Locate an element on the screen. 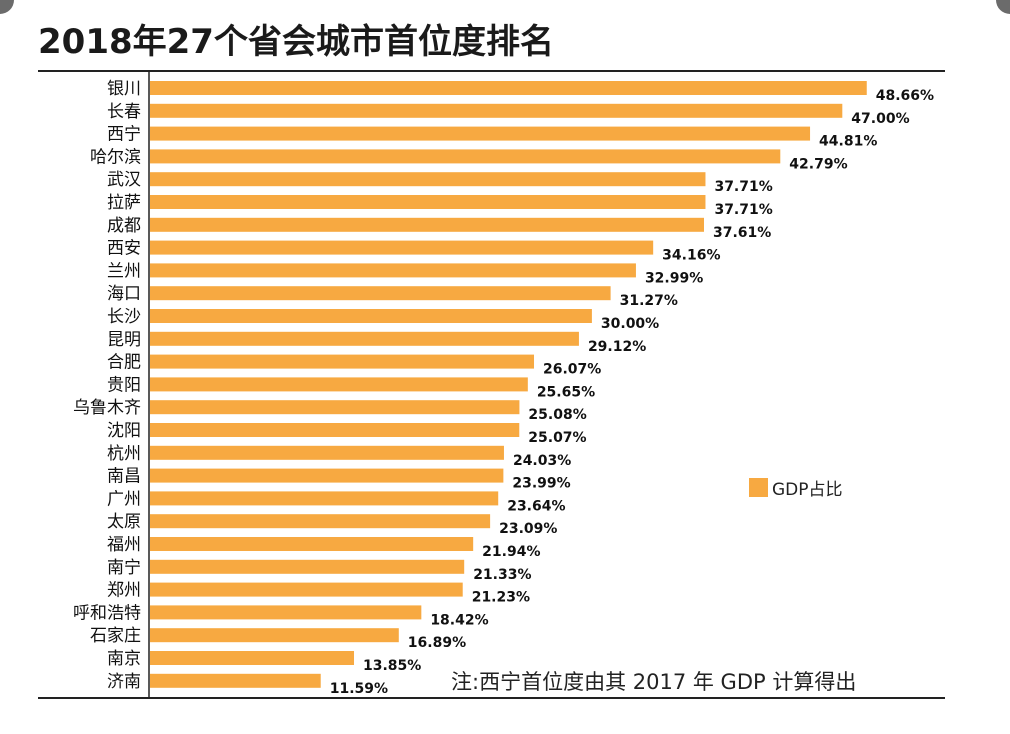  top-rule is located at coordinates (491, 71).